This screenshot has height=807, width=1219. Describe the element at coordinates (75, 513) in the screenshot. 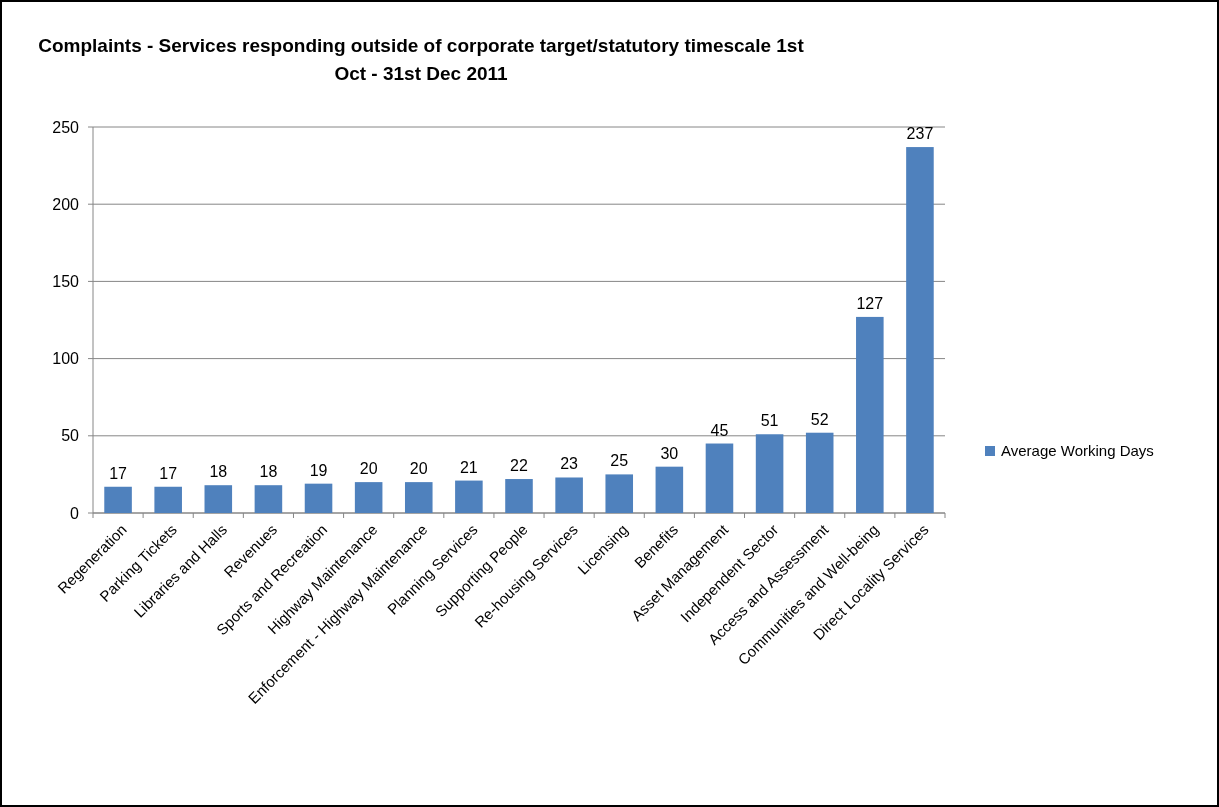

I see `y-tick-label: 0` at that location.